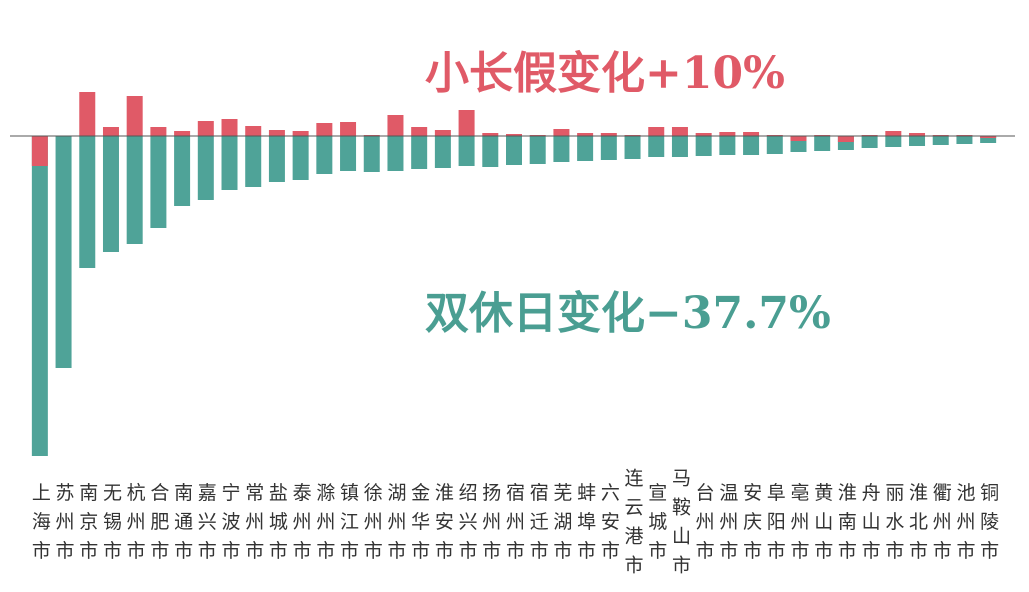 This screenshot has width=1029, height=592. I want to click on x-tick-label: 合肥市, so click(158, 525).